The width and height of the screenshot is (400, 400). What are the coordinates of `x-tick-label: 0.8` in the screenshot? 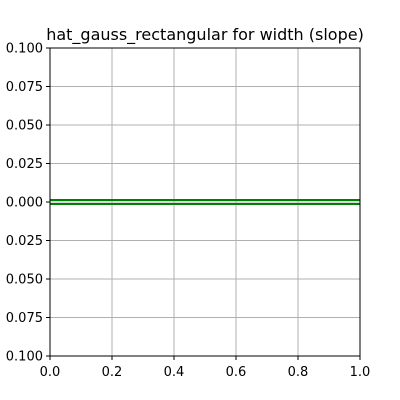 It's located at (298, 372).